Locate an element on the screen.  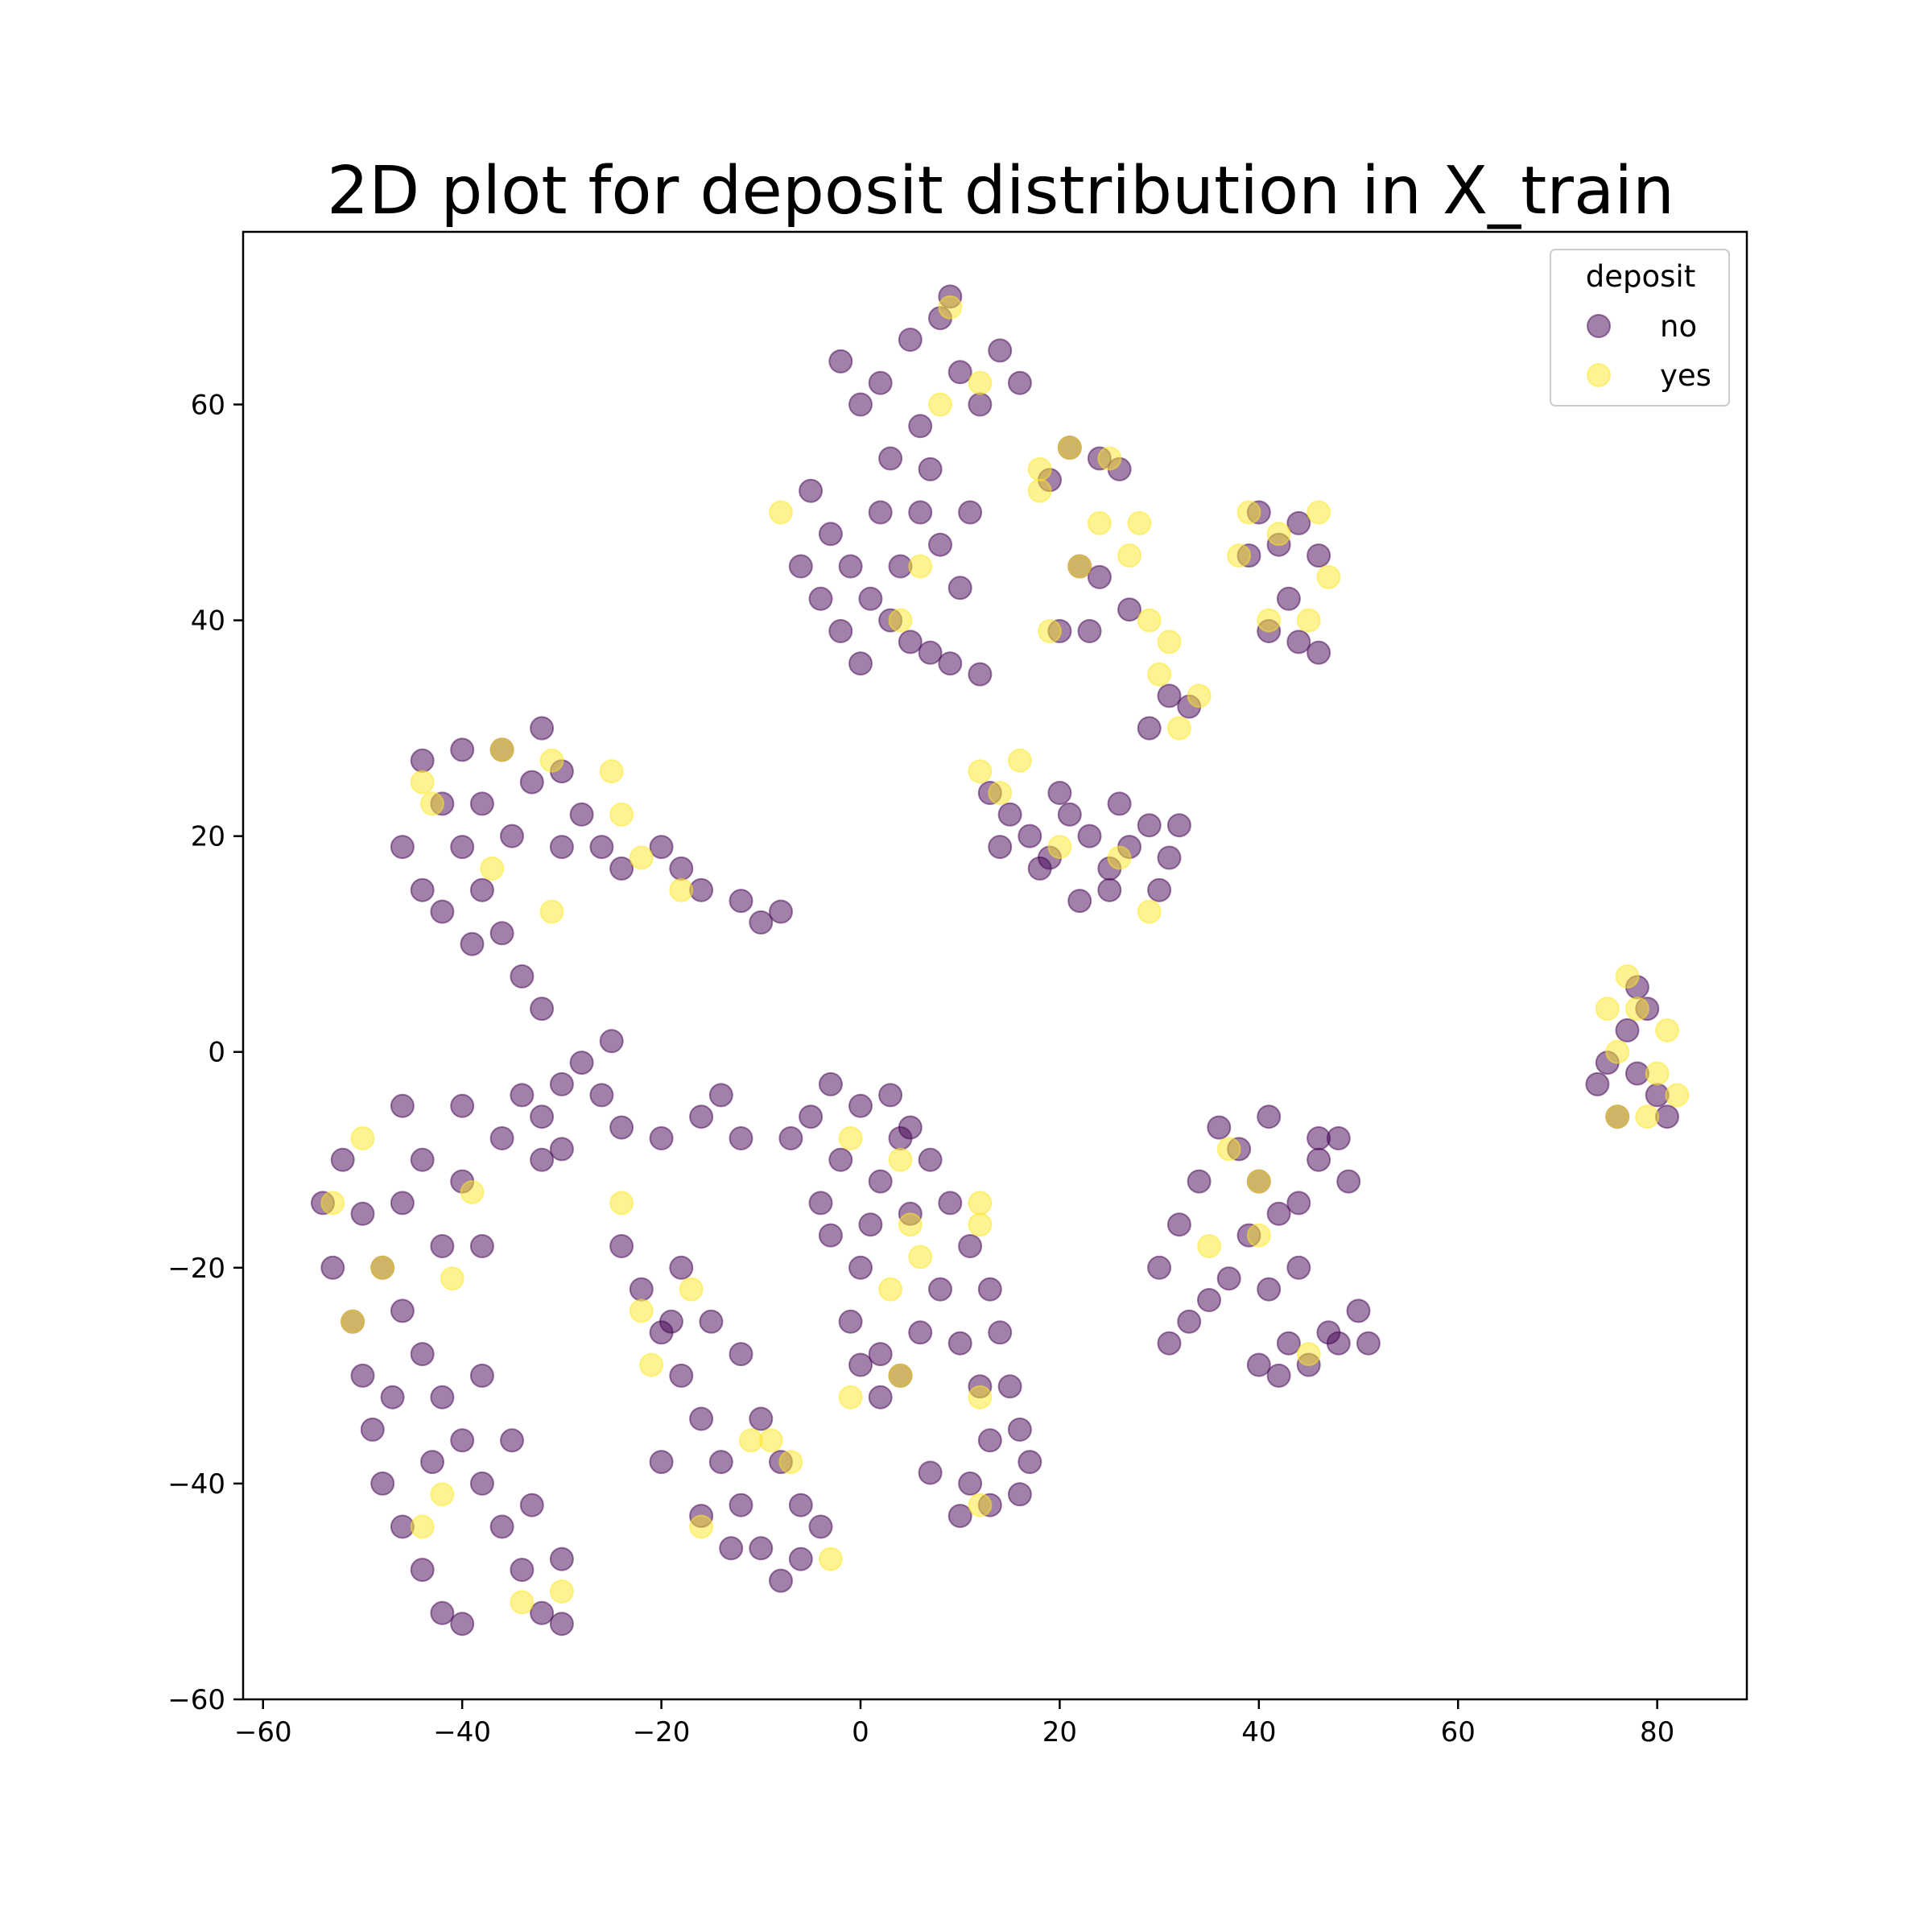
y-tick-label: −20 is located at coordinates (196, 1269).